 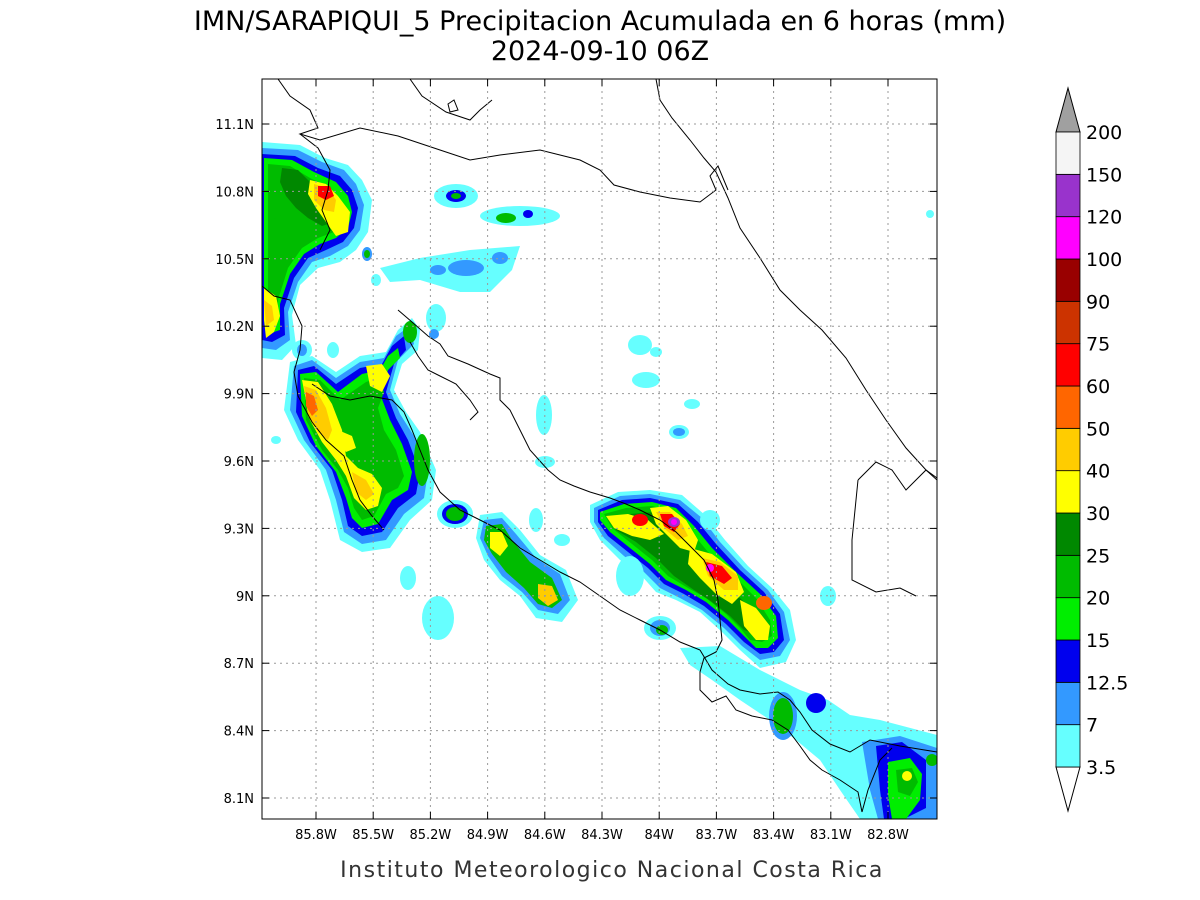 What do you see at coordinates (507, 561) in the screenshot?
I see `rain-cell-pacific-coast` at bounding box center [507, 561].